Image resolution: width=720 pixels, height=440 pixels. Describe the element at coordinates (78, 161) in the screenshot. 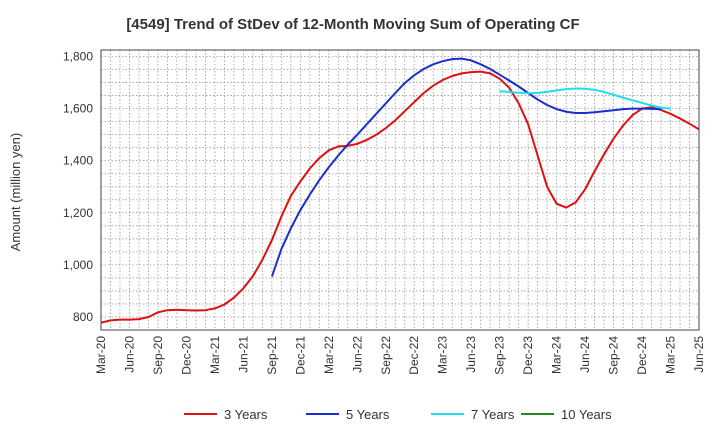

I see `y-tick-label: 1,400` at that location.